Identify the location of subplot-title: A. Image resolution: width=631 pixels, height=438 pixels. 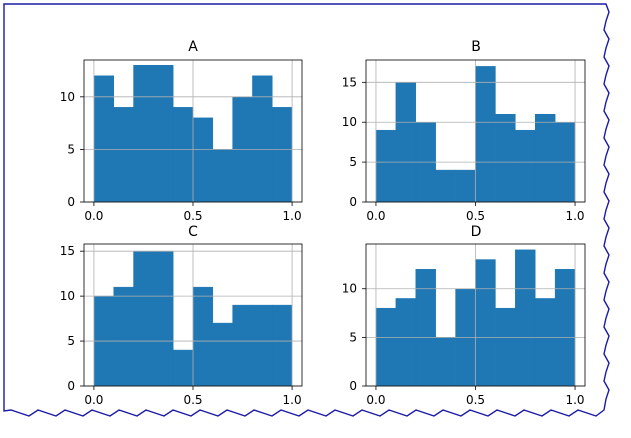
(193, 47).